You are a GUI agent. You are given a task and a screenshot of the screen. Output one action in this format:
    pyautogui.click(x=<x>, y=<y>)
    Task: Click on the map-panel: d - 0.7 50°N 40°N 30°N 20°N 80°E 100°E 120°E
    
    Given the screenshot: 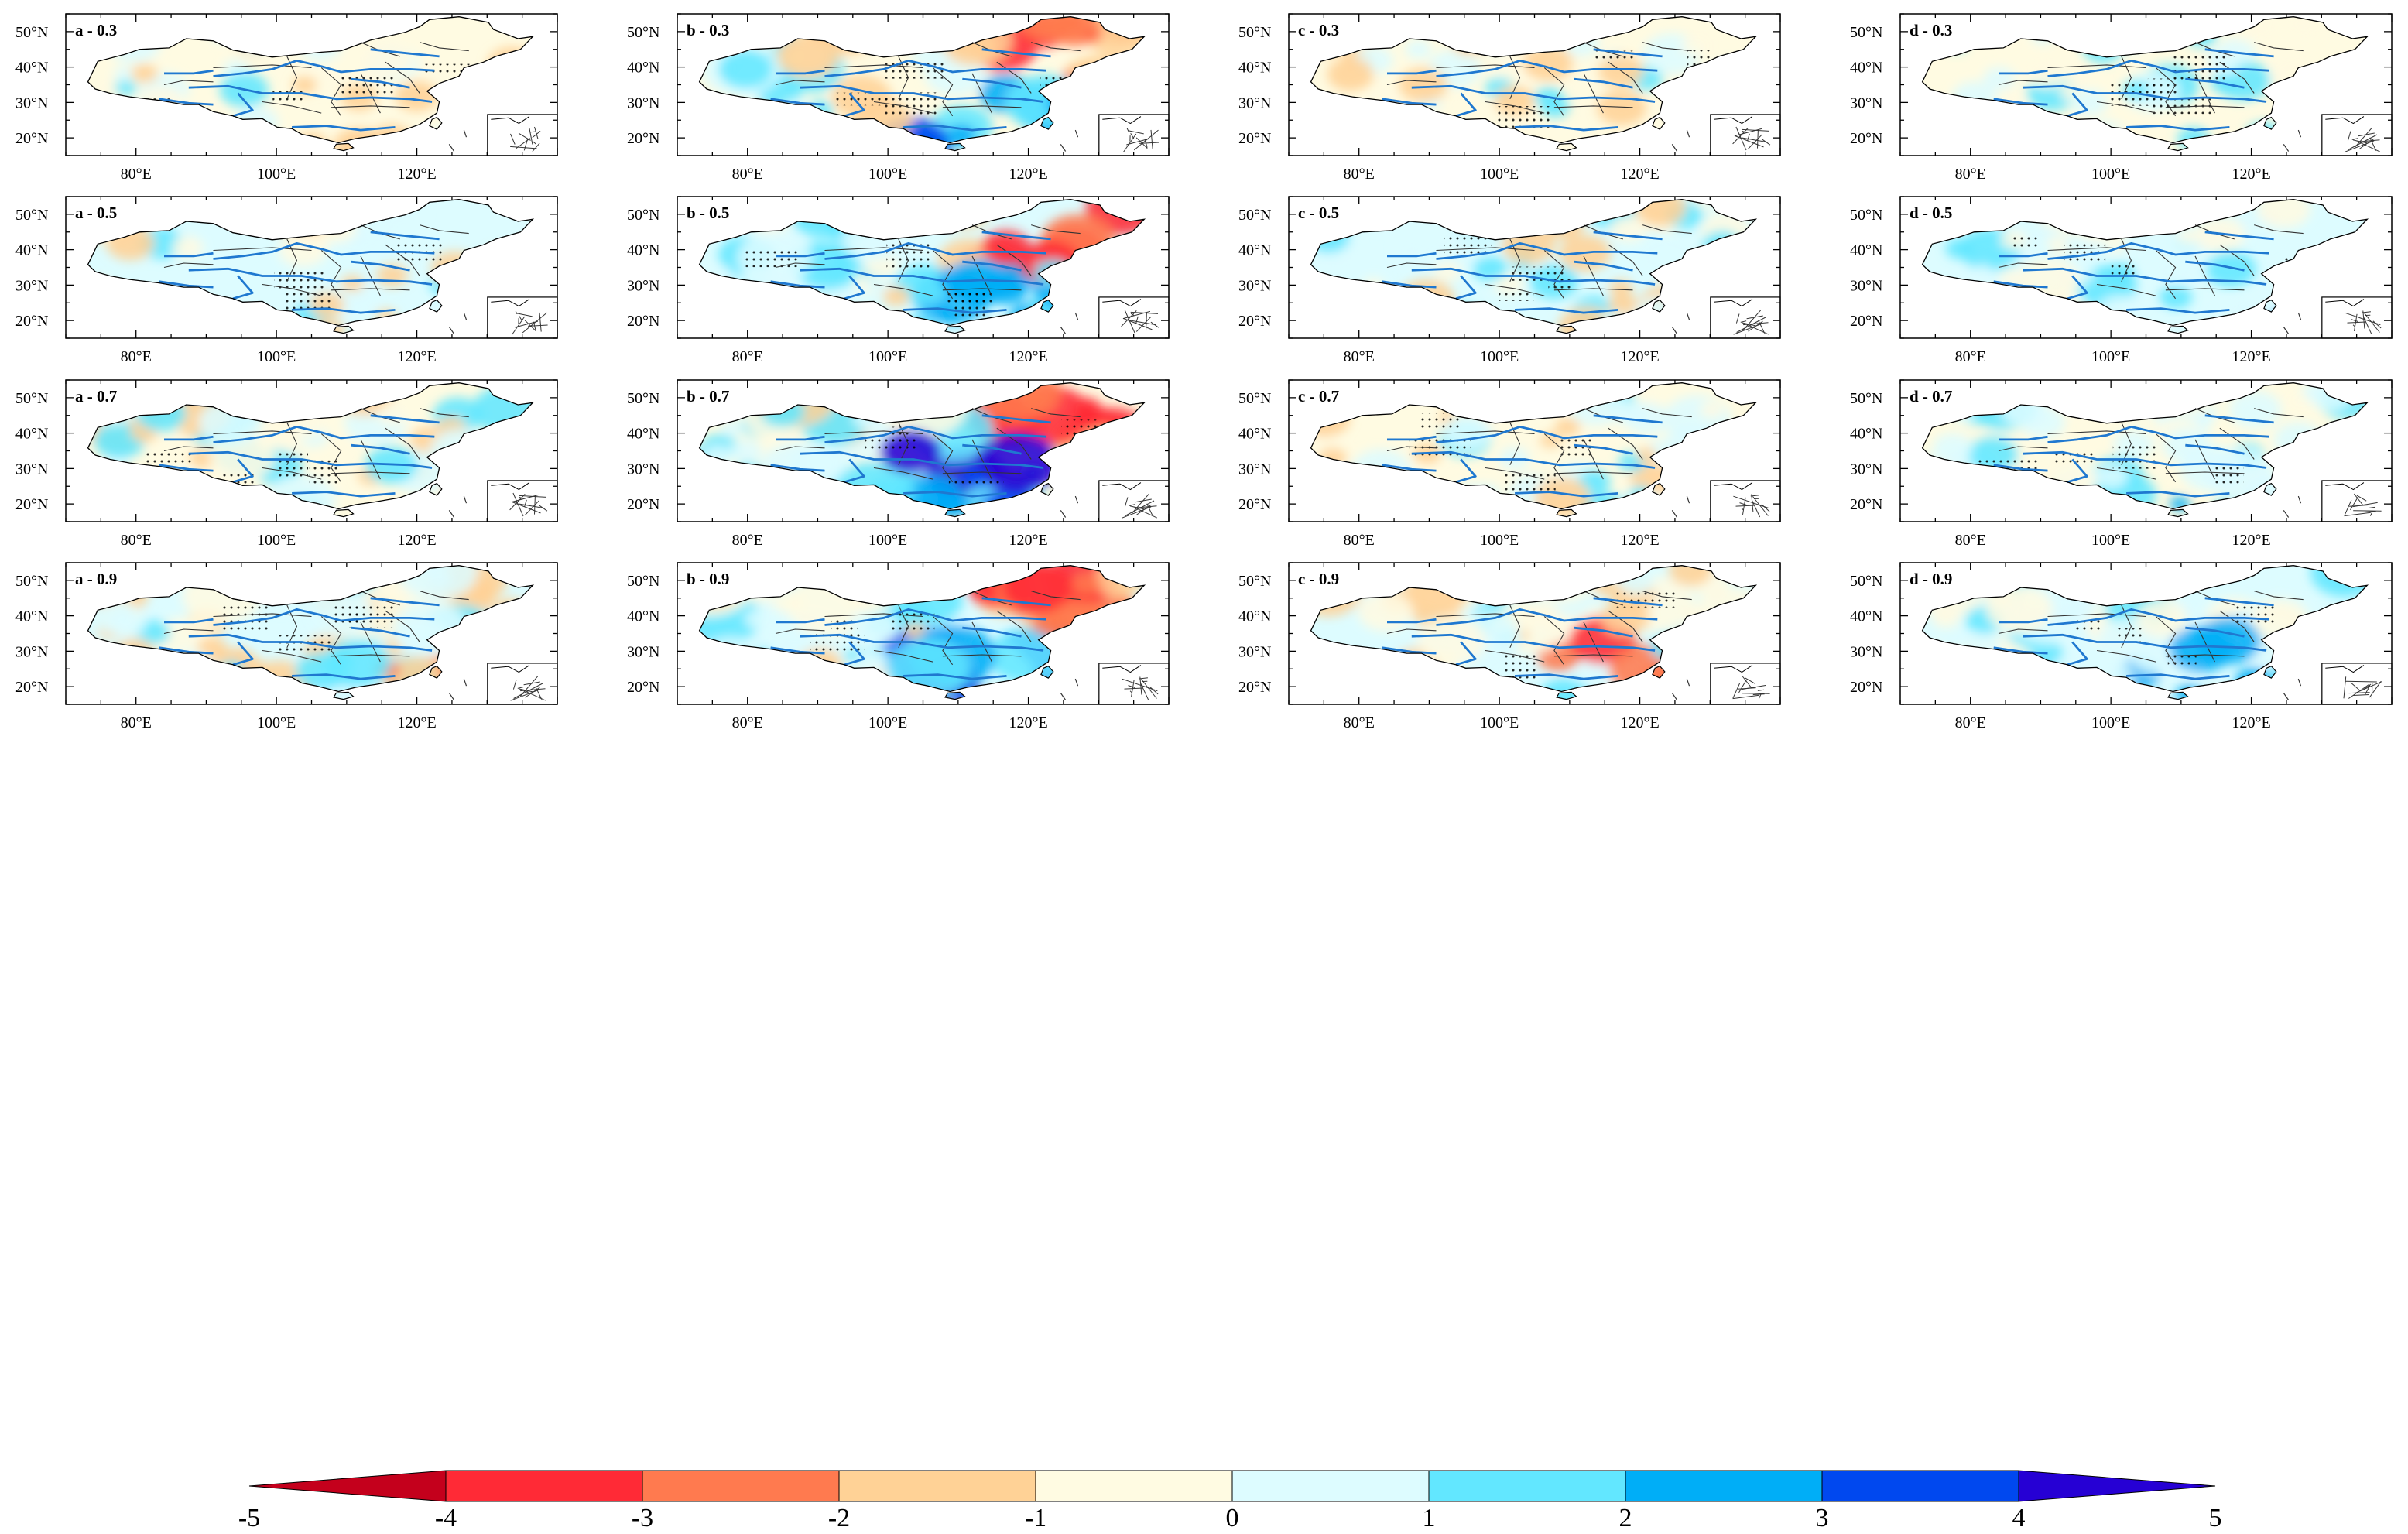 What is the action you would take?
    pyautogui.click(x=2121, y=464)
    